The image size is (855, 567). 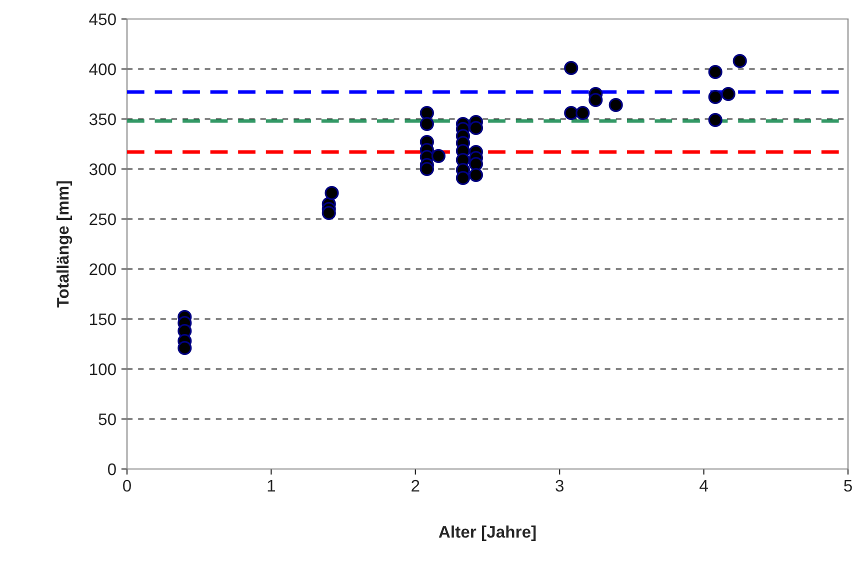 I want to click on x-tick-label: 2, so click(x=416, y=486).